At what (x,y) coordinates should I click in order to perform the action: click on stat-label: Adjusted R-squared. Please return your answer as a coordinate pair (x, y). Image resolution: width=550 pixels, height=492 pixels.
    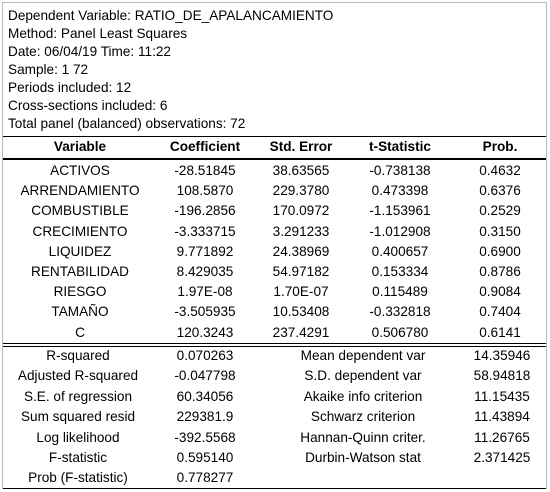
    Looking at the image, I should click on (78, 376).